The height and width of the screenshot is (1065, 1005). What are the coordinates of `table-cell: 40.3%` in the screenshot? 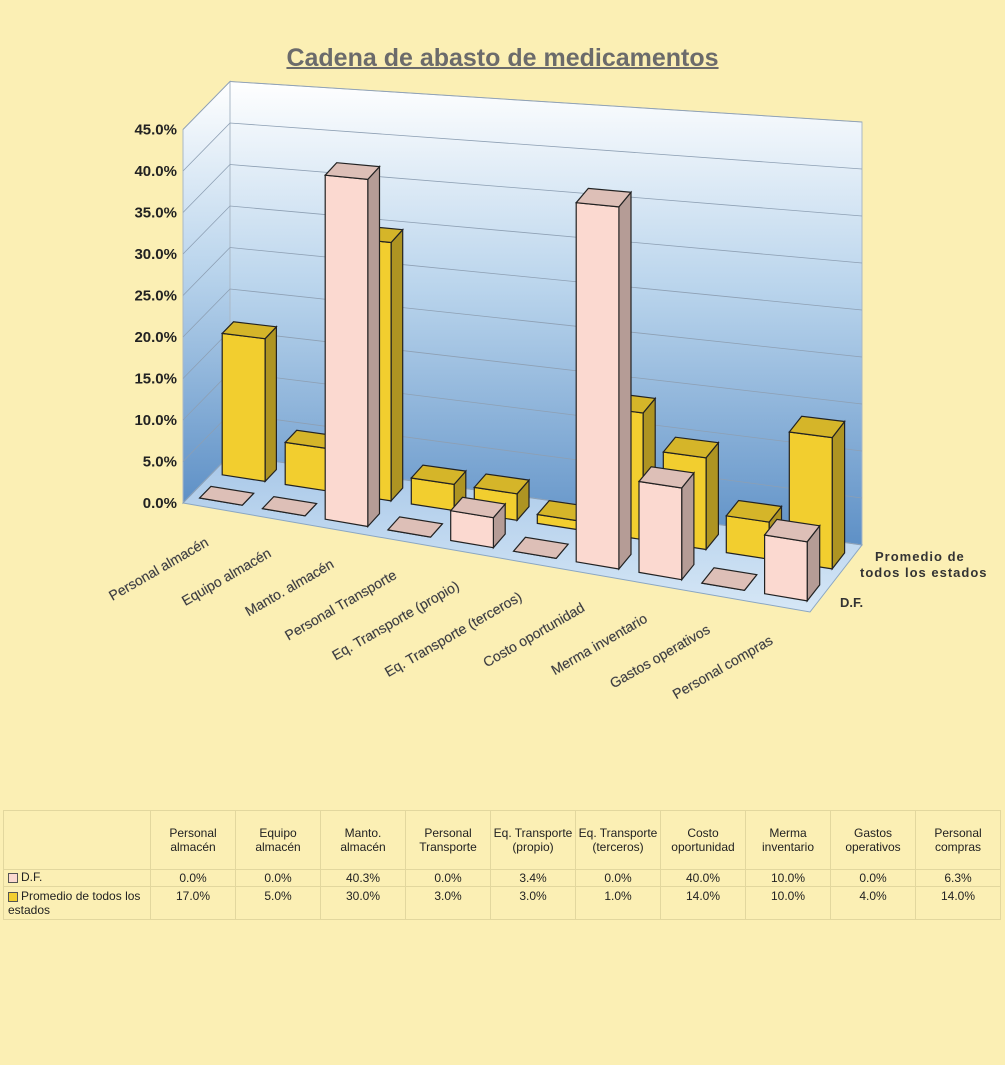 It's located at (363, 878).